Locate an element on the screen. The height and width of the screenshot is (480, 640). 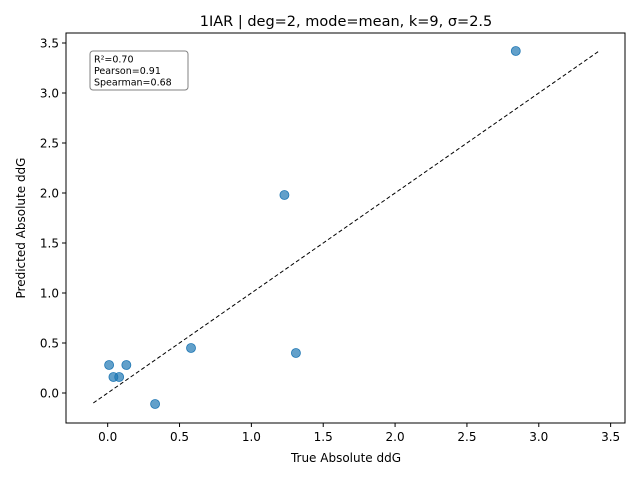
x-tick-label: 0.5 is located at coordinates (179, 437).